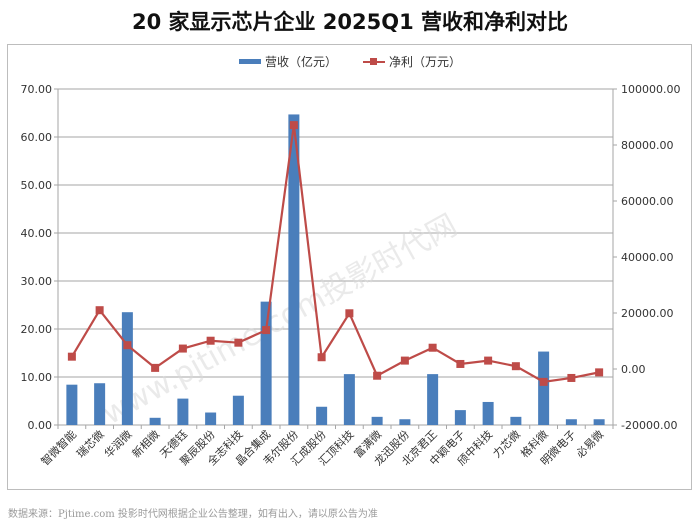  Describe the element at coordinates (651, 89) in the screenshot. I see `right-axis-tick: 100000.00` at that location.